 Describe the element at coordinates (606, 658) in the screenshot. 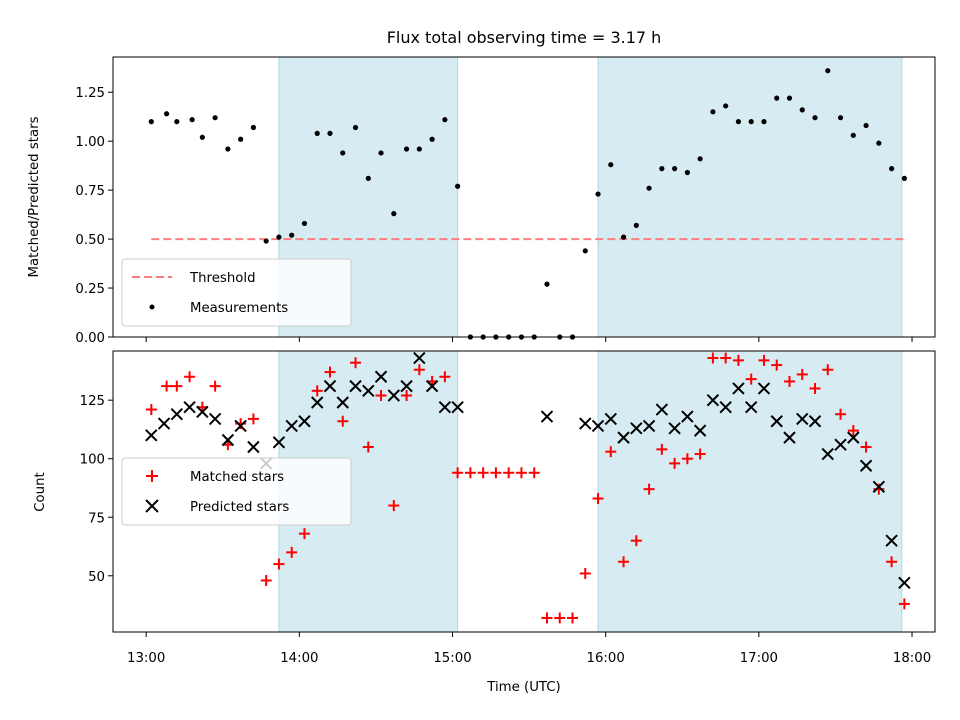

I see `x-tick-label: 16:00` at that location.